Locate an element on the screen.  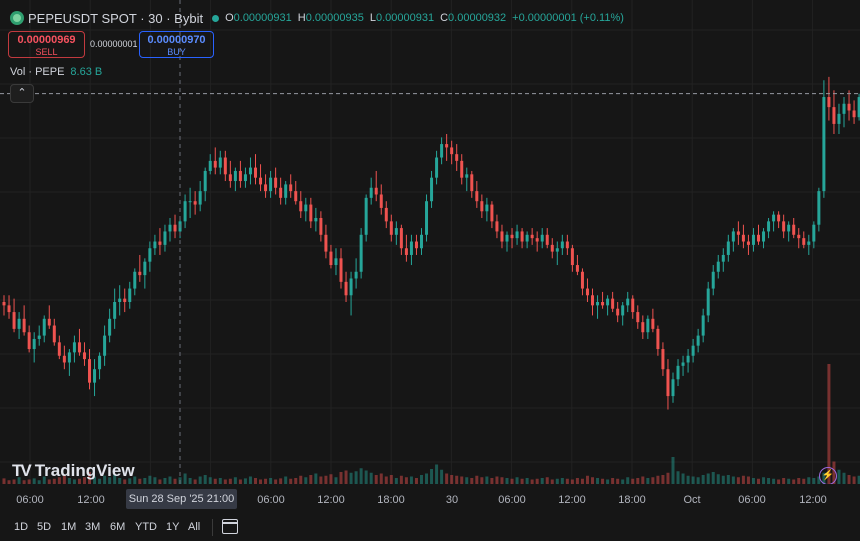
sell-button: 0.00000969 SELL is located at coordinates (46, 44).